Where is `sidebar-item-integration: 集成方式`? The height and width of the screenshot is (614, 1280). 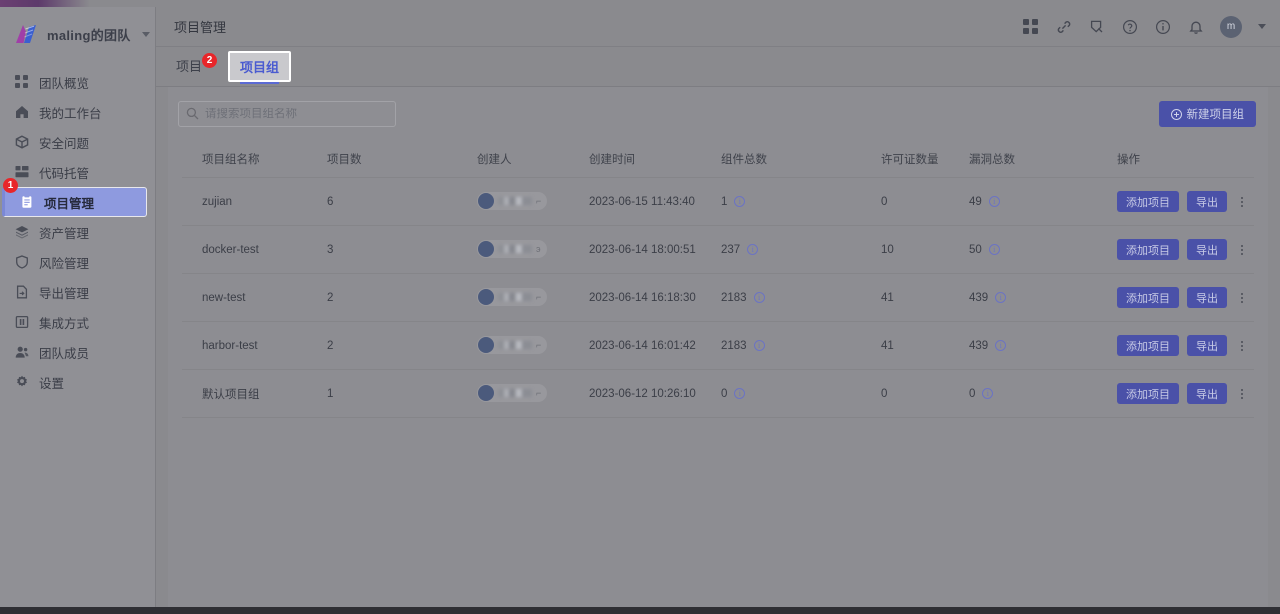 sidebar-item-integration: 集成方式 is located at coordinates (75, 322).